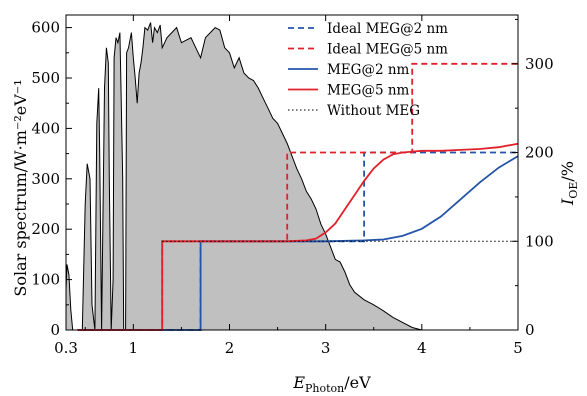  I want to click on y-left-tick-label: 200, so click(45, 229).